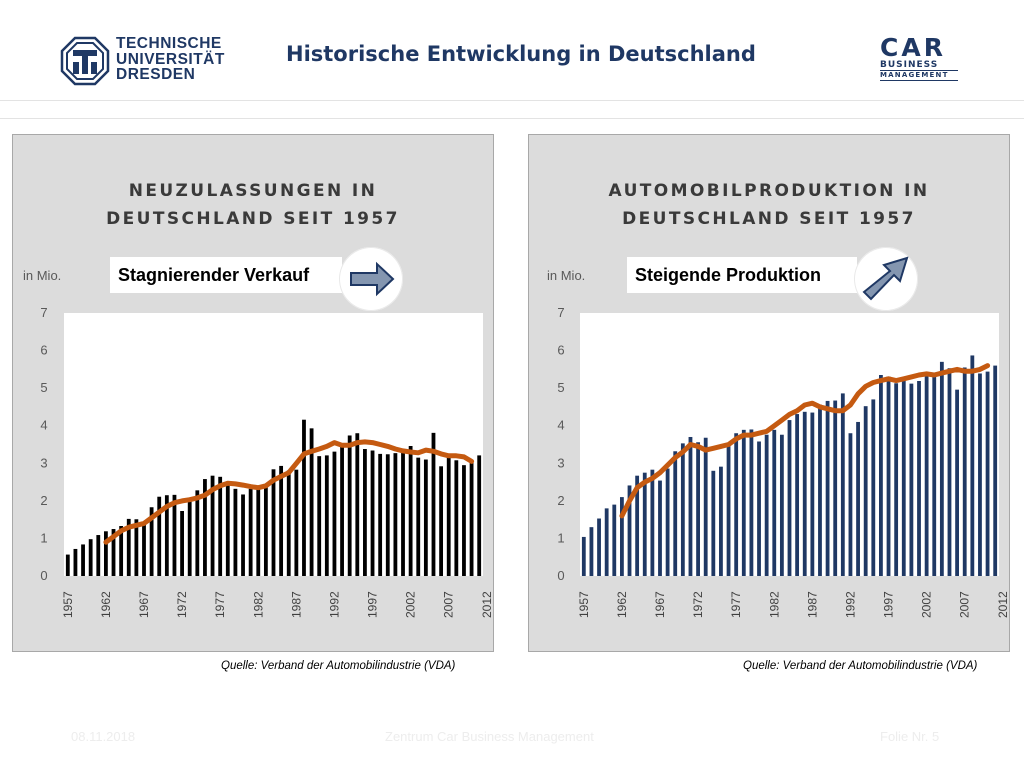 The image size is (1024, 768). What do you see at coordinates (743, 502) in the screenshot?
I see `bar-1978` at bounding box center [743, 502].